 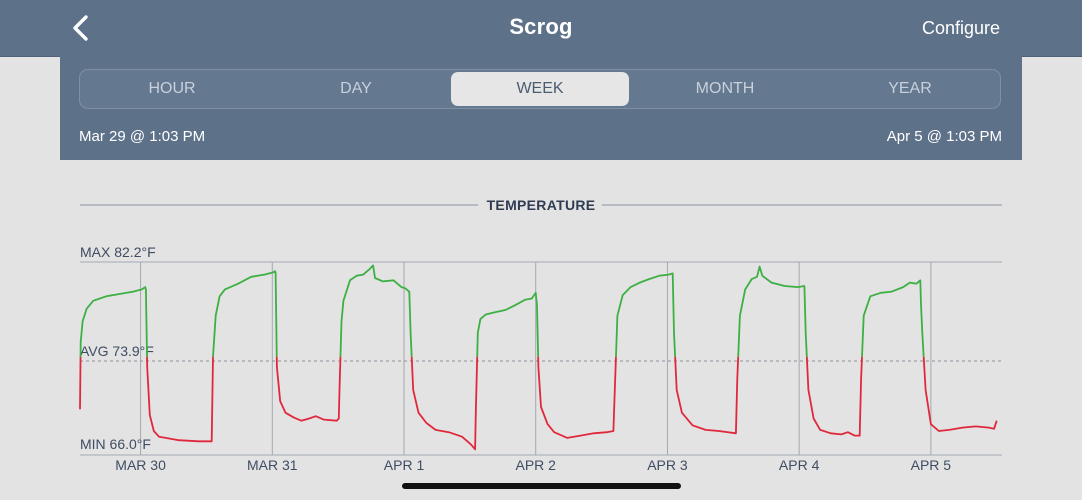 What do you see at coordinates (404, 465) in the screenshot?
I see `x-tick-label: APR 1` at bounding box center [404, 465].